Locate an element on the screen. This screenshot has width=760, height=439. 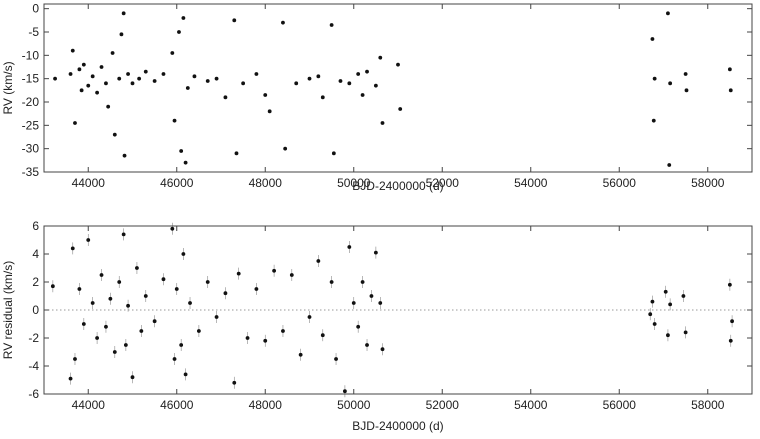
rv-x-axis-label: BJD-2400000 (d) is located at coordinates (397, 186).